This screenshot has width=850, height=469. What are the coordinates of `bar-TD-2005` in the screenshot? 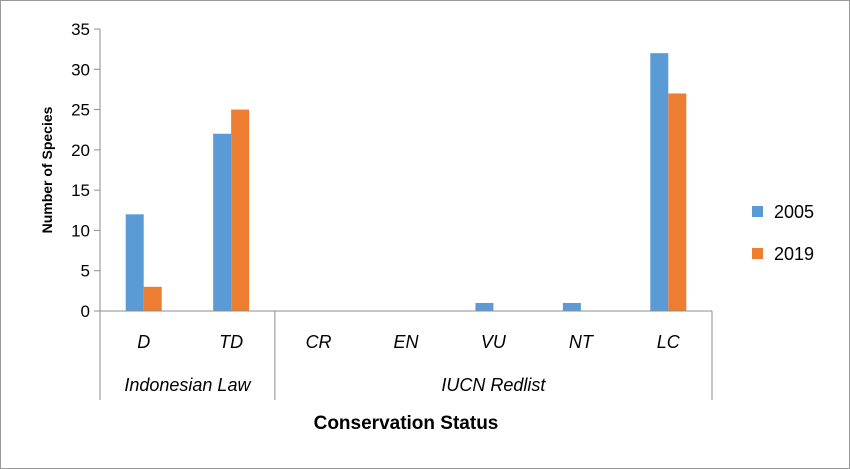 It's located at (222, 222).